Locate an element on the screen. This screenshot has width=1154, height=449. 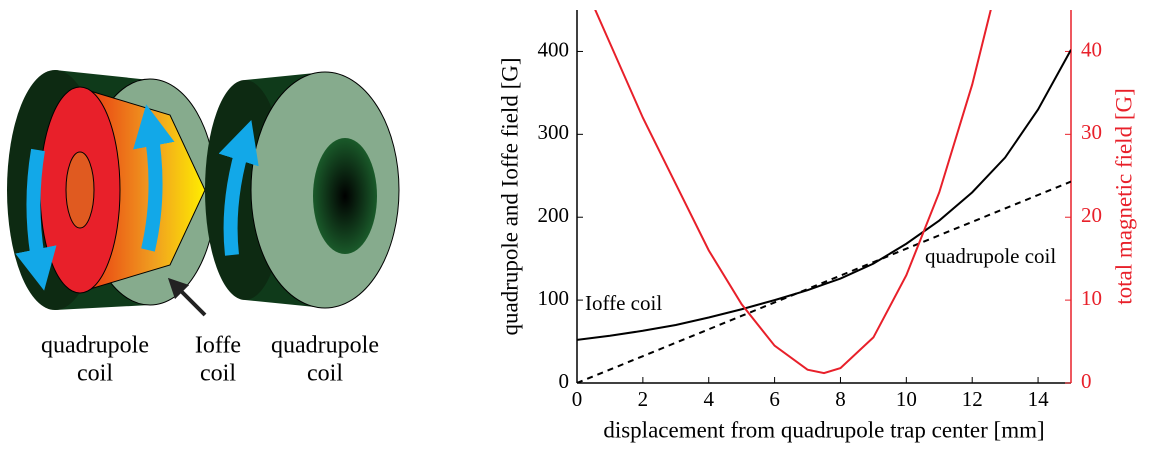
series-label: Ioffe coil is located at coordinates (623, 303).